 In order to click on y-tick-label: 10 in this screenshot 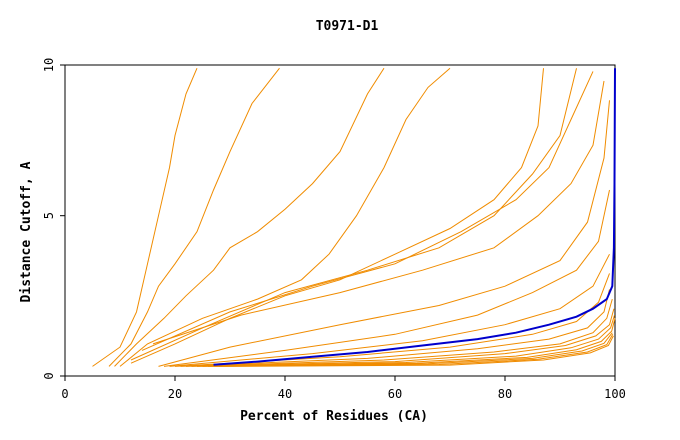, I will do `click(49, 65)`.